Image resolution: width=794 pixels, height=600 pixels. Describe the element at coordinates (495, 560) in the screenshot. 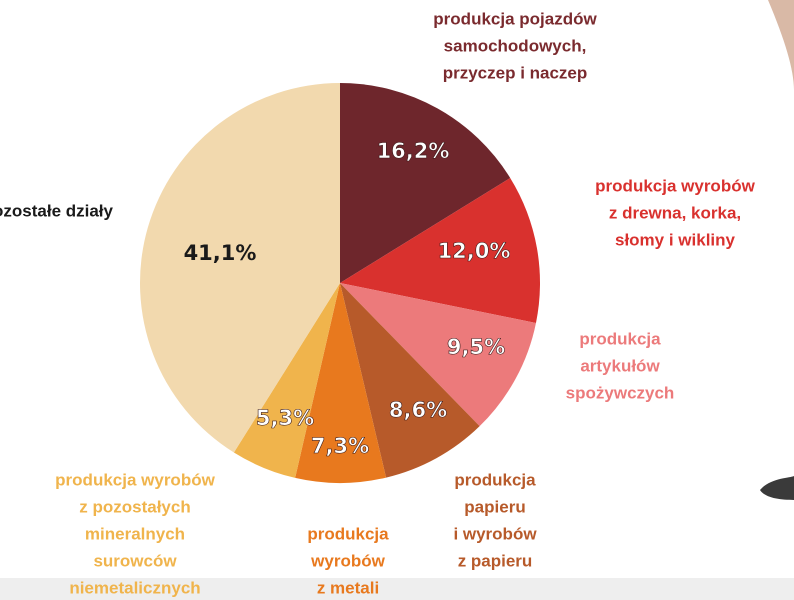

I see `category-label: z papieru` at that location.